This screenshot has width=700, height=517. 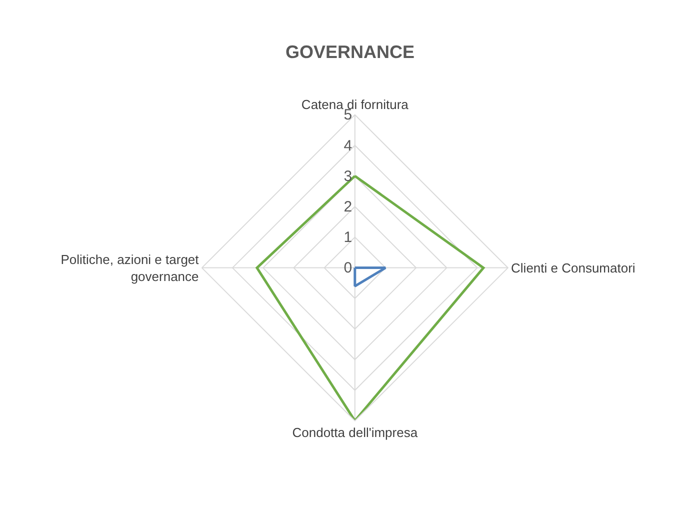 What do you see at coordinates (348, 268) in the screenshot?
I see `y-tick-label: 0` at bounding box center [348, 268].